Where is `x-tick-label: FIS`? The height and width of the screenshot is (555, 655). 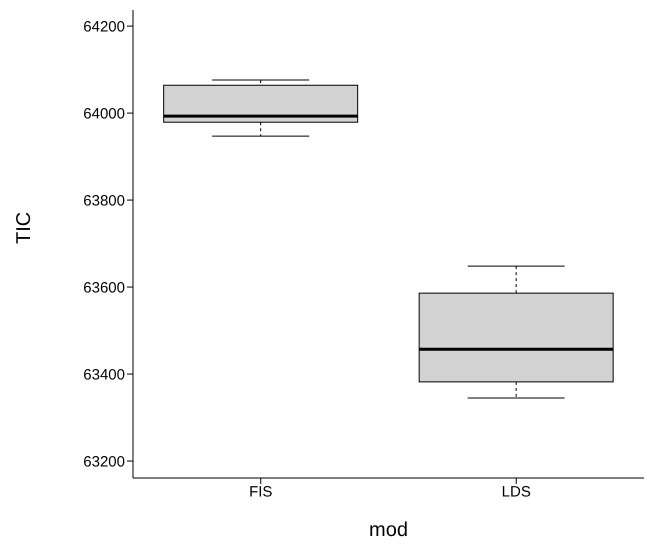
x-tick-label: FIS is located at coordinates (260, 492).